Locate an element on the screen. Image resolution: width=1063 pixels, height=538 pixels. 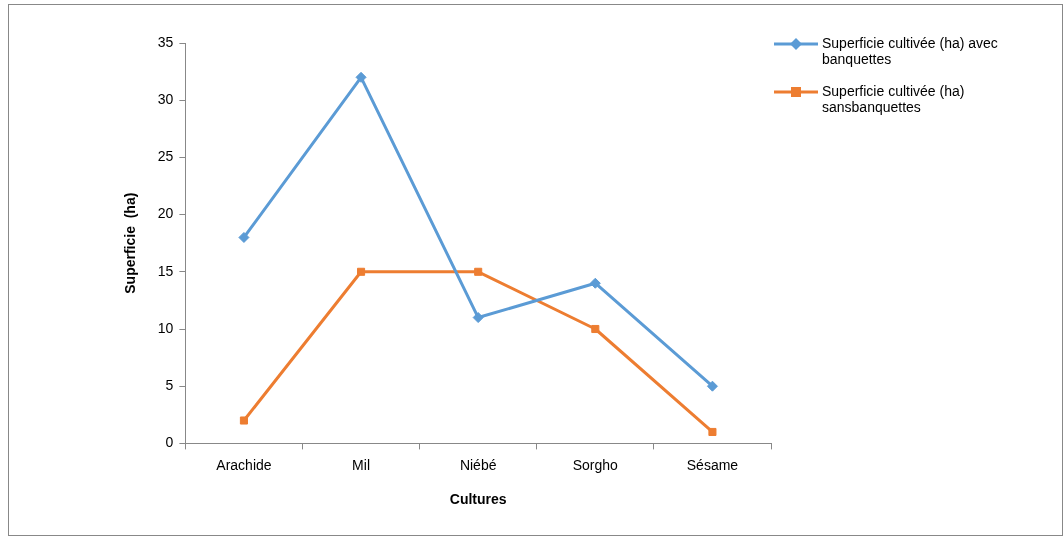
y-tick-label: 30 is located at coordinates (165, 99).